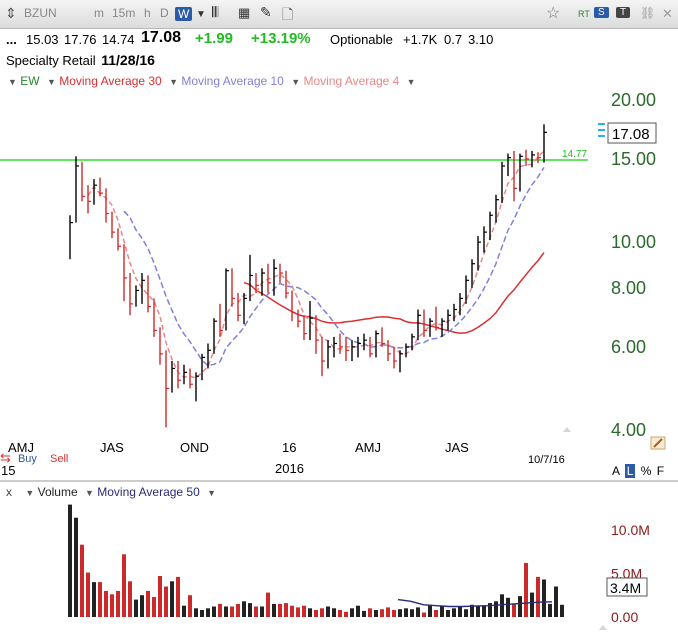 This screenshot has height=634, width=678. What do you see at coordinates (630, 530) in the screenshot?
I see `volume-tick-label: 10.0M` at bounding box center [630, 530].